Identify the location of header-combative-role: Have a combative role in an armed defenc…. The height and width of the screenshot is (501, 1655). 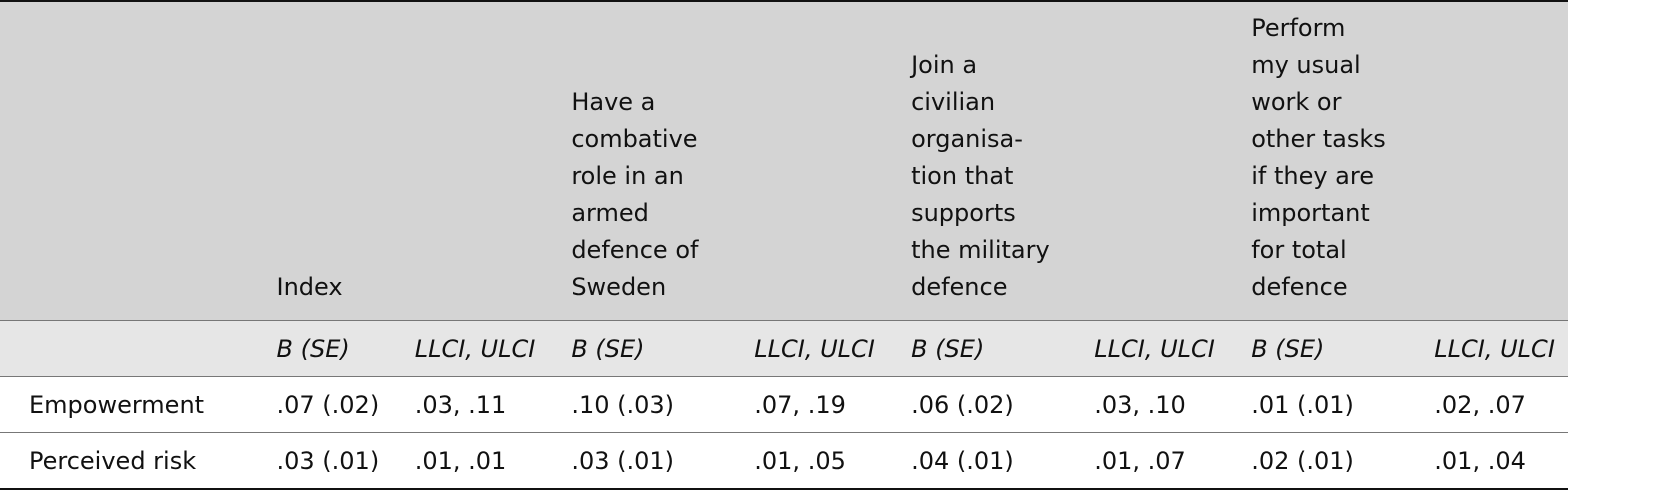
(741, 161).